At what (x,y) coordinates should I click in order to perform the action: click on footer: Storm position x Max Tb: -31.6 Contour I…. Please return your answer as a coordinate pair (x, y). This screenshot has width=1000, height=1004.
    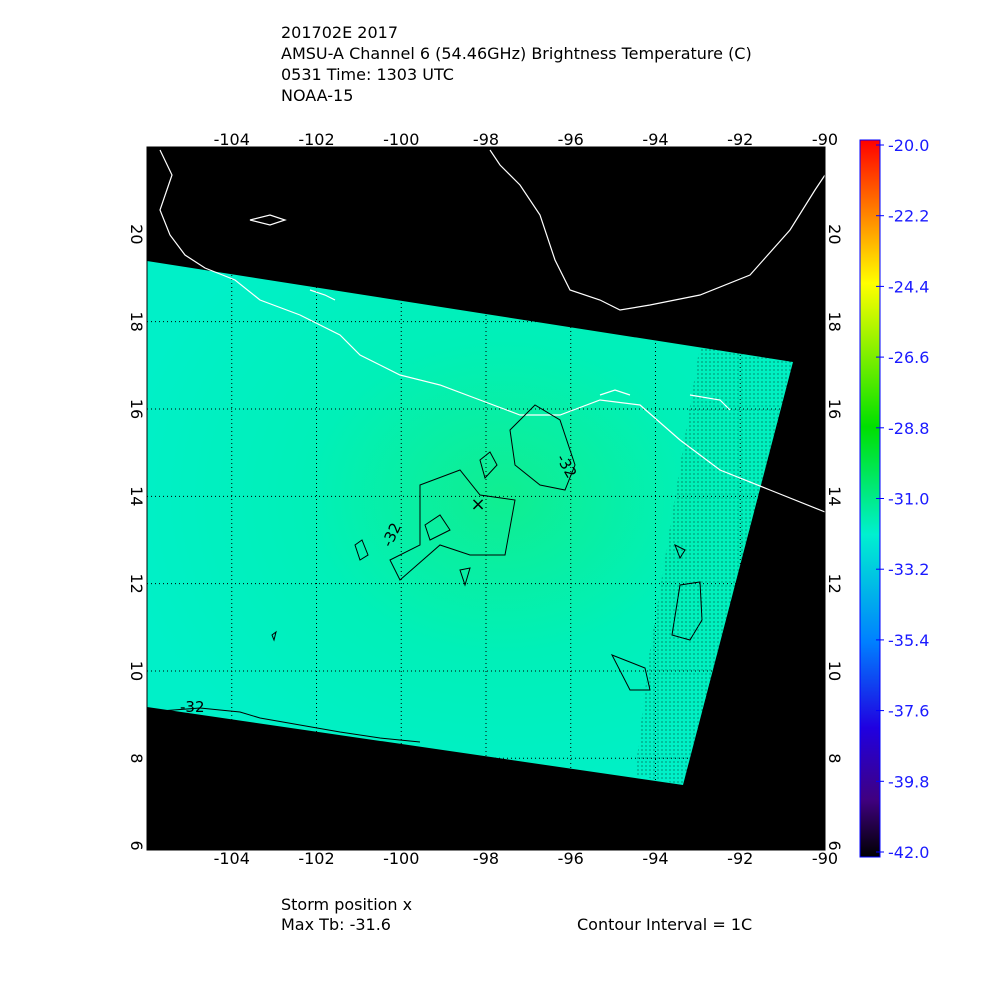
    Looking at the image, I should click on (516, 914).